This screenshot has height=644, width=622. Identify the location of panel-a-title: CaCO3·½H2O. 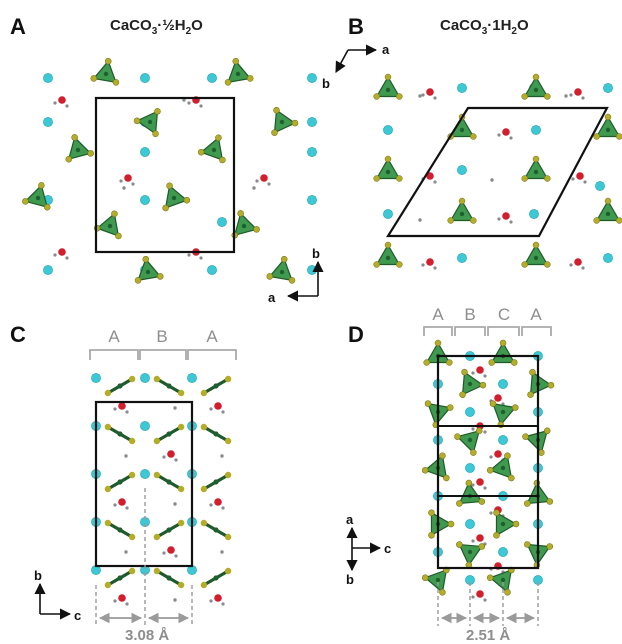
(156, 27).